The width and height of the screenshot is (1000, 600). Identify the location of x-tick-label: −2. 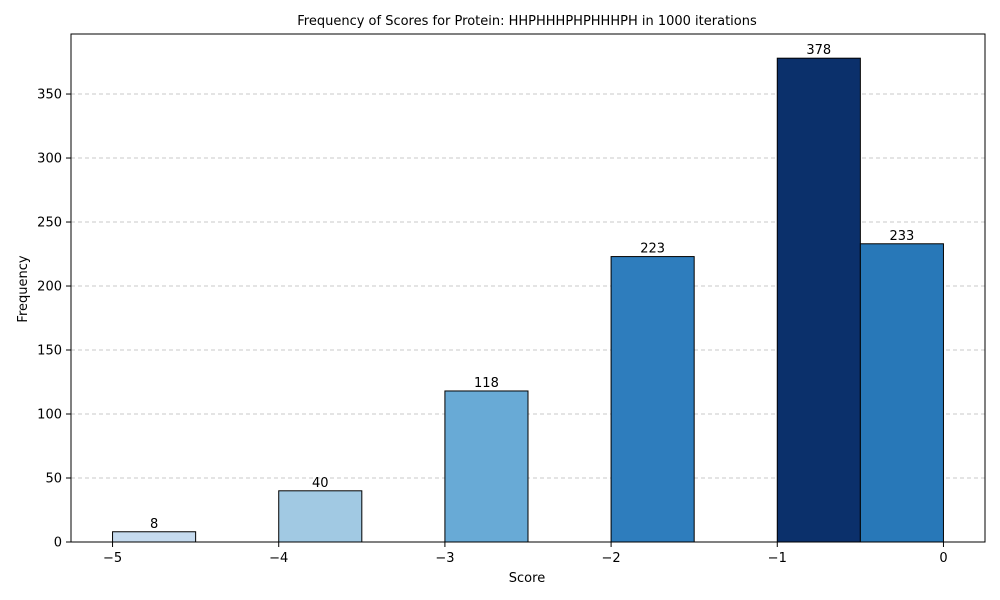
(611, 558).